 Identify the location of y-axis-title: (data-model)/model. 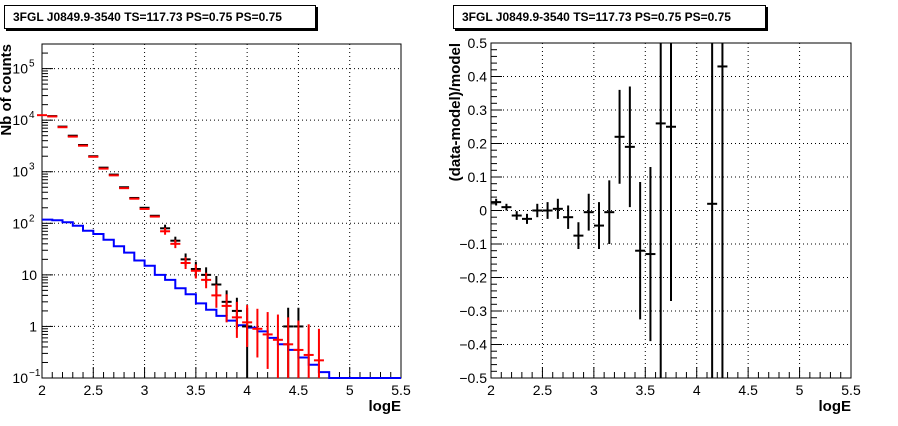
(455, 112).